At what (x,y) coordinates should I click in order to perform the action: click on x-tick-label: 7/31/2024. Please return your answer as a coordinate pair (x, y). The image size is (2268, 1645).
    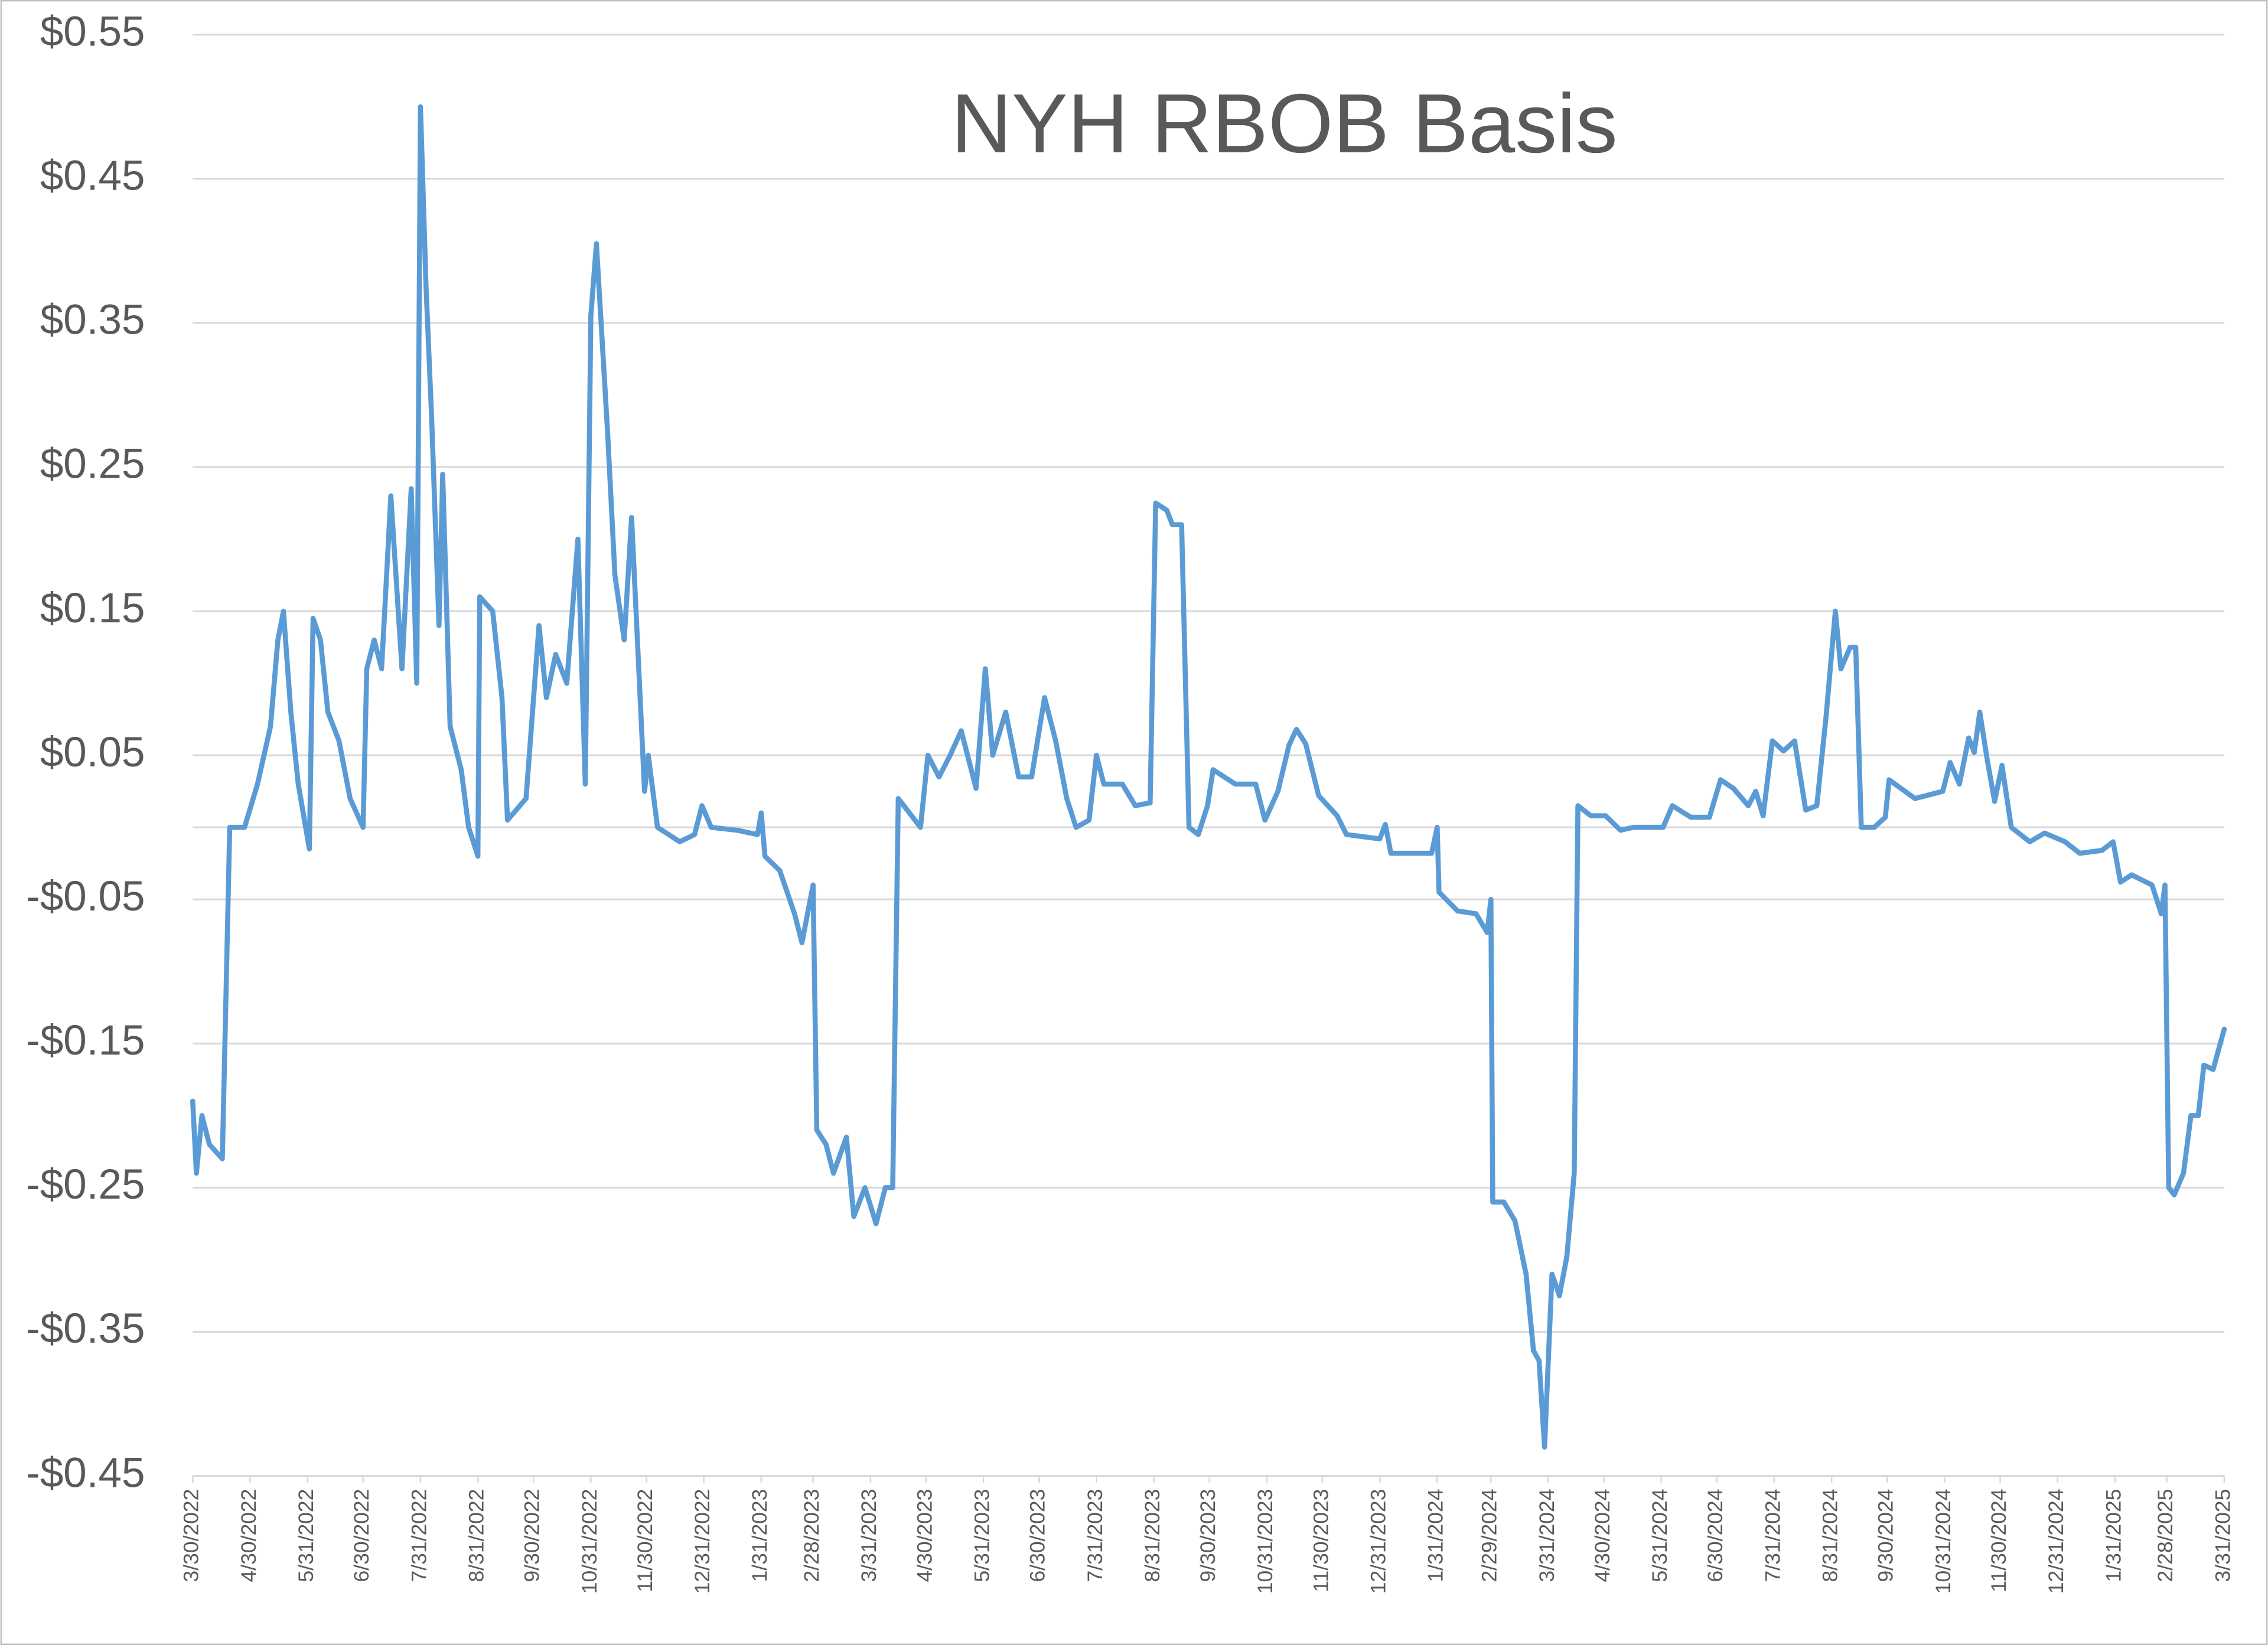
    Looking at the image, I should click on (1772, 1535).